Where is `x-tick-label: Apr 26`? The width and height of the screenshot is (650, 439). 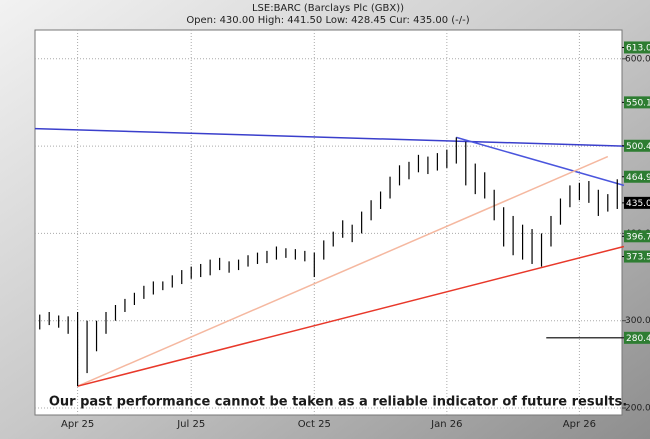
x-tick-label: Apr 26 is located at coordinates (579, 424).